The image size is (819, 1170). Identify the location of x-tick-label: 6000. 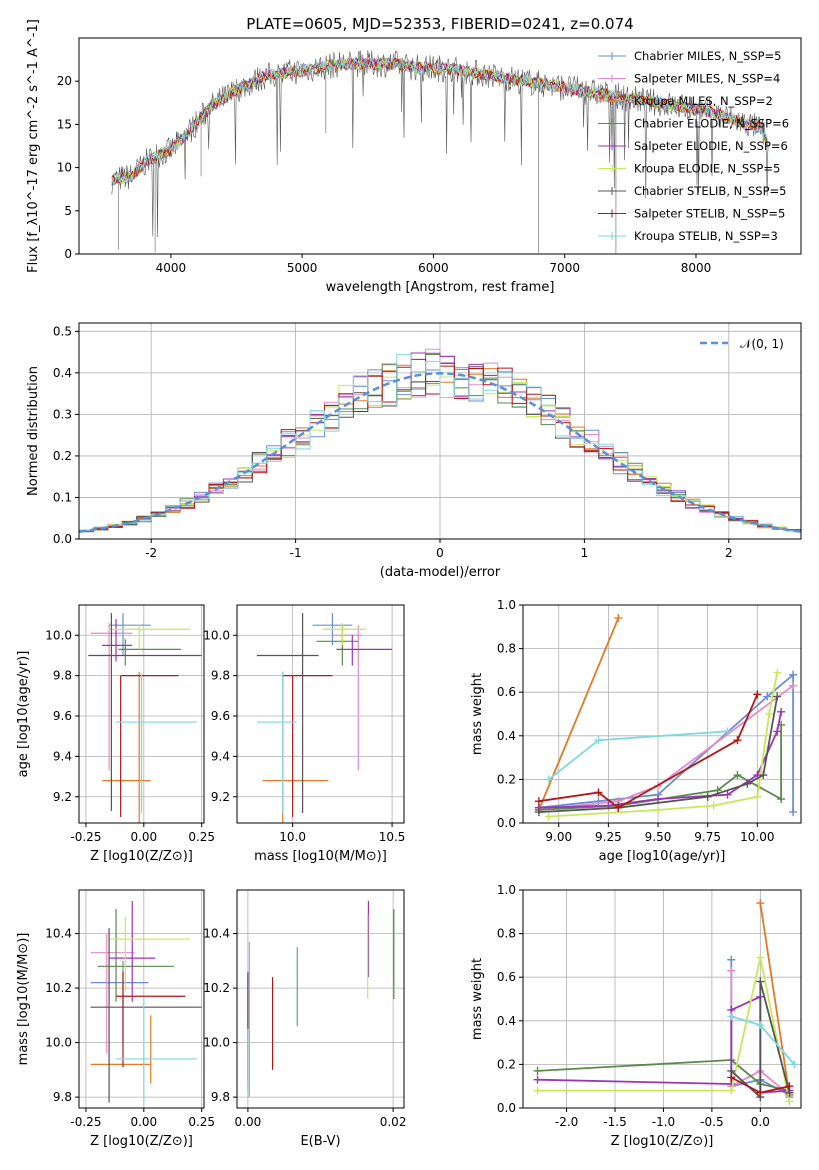
(433, 268).